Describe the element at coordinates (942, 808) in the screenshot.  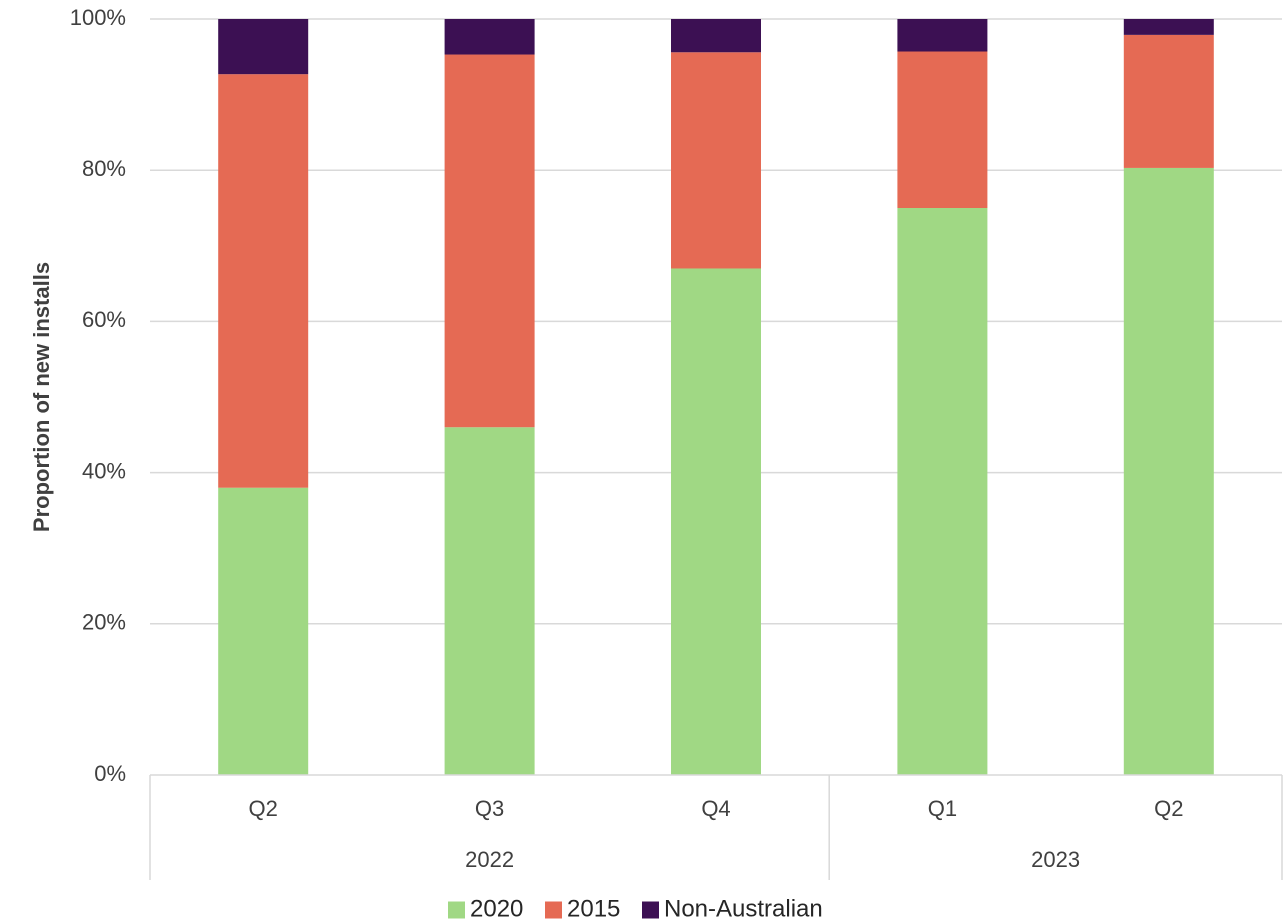
I see `x-category-label: Q1` at that location.